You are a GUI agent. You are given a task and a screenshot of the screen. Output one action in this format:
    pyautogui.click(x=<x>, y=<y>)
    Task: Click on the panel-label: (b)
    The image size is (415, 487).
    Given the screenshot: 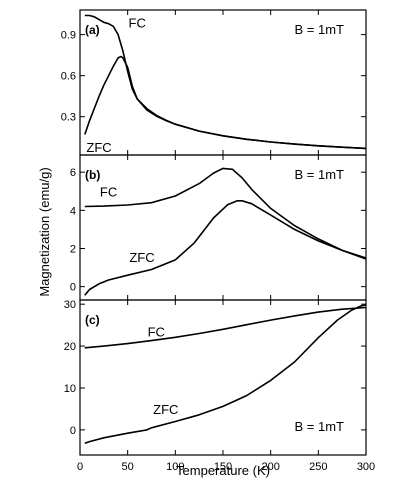 What is the action you would take?
    pyautogui.click(x=92, y=175)
    